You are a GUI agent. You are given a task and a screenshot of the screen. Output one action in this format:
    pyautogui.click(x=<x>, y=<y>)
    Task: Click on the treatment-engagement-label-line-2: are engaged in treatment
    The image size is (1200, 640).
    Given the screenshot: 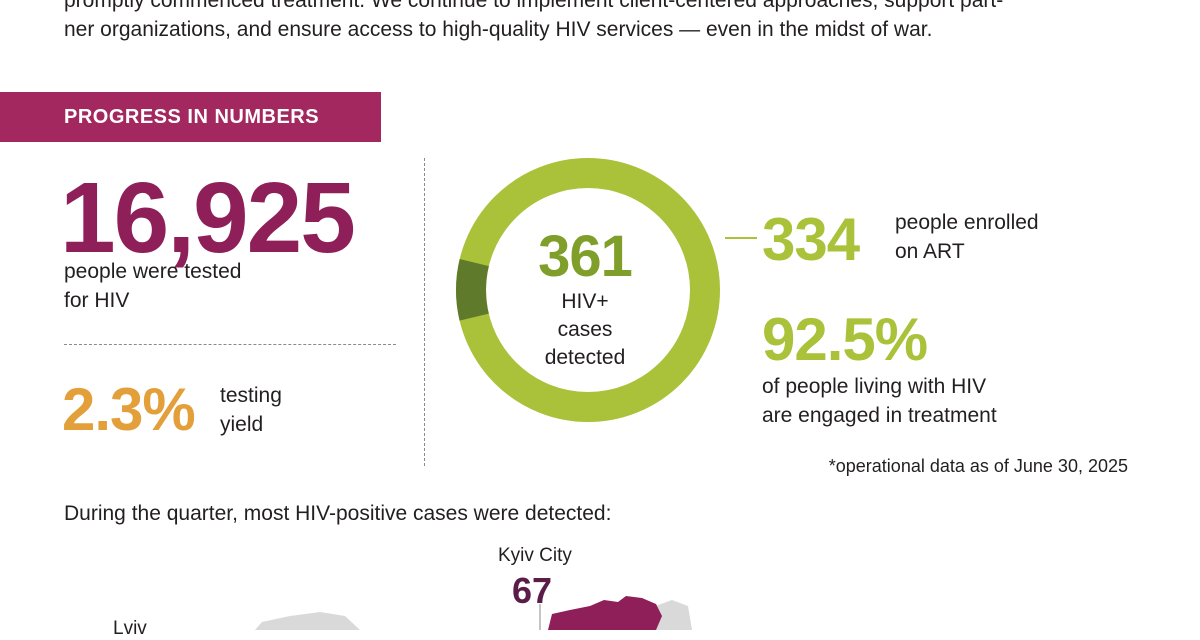 What is the action you would take?
    pyautogui.click(x=879, y=415)
    